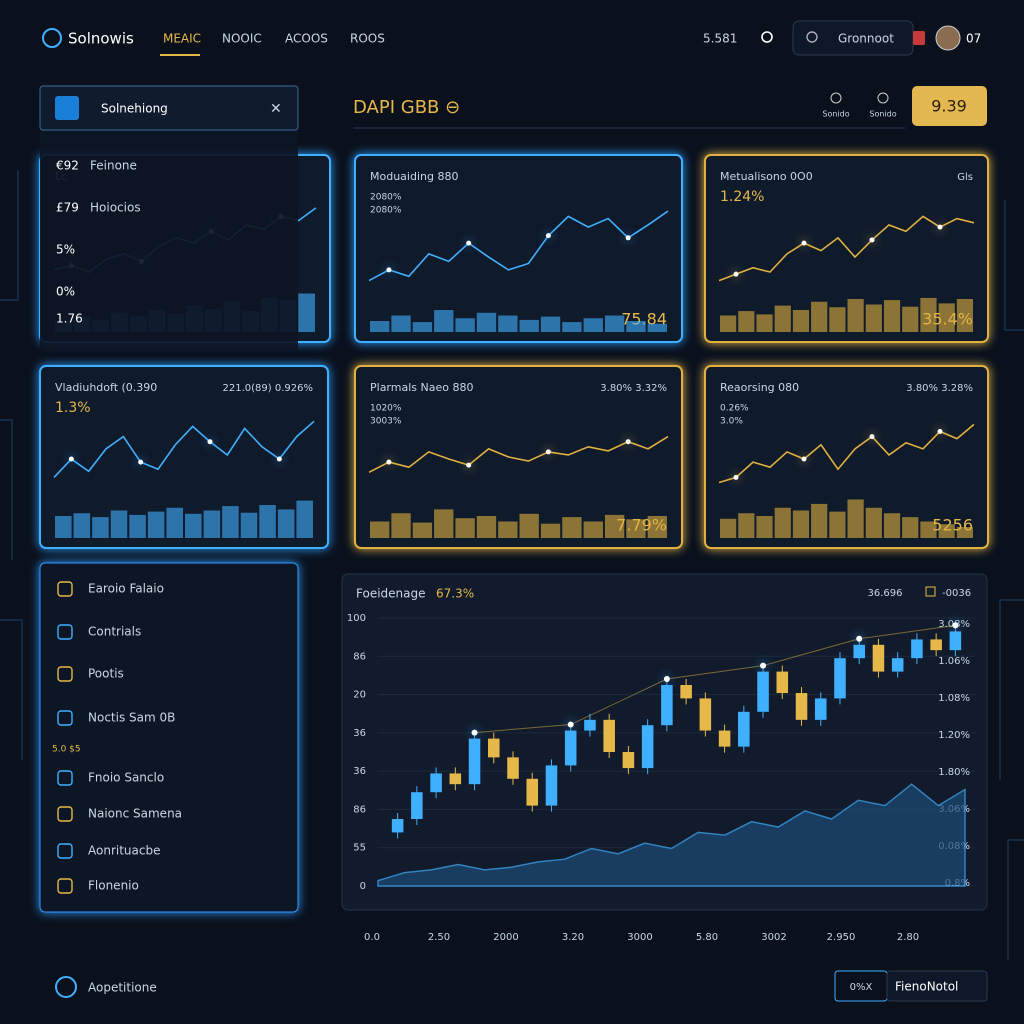 This screenshot has height=1024, width=1024. I want to click on panel-right: 3.80% 3.32%, so click(633, 388).